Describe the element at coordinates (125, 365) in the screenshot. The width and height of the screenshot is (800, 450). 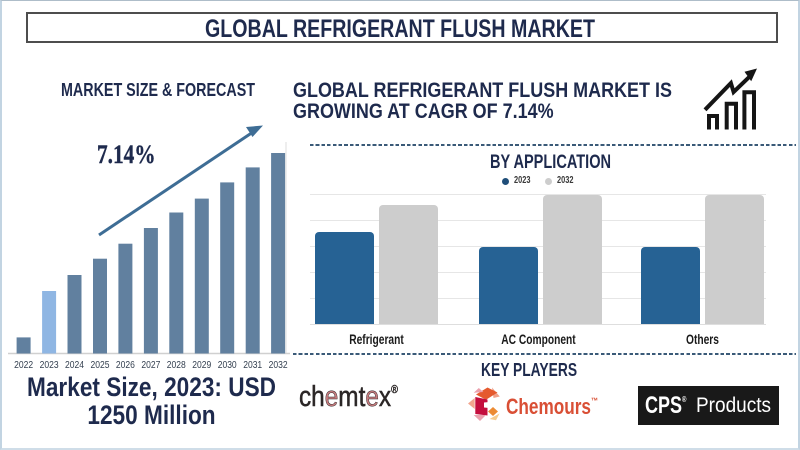
I see `svg-text: 2026` at that location.